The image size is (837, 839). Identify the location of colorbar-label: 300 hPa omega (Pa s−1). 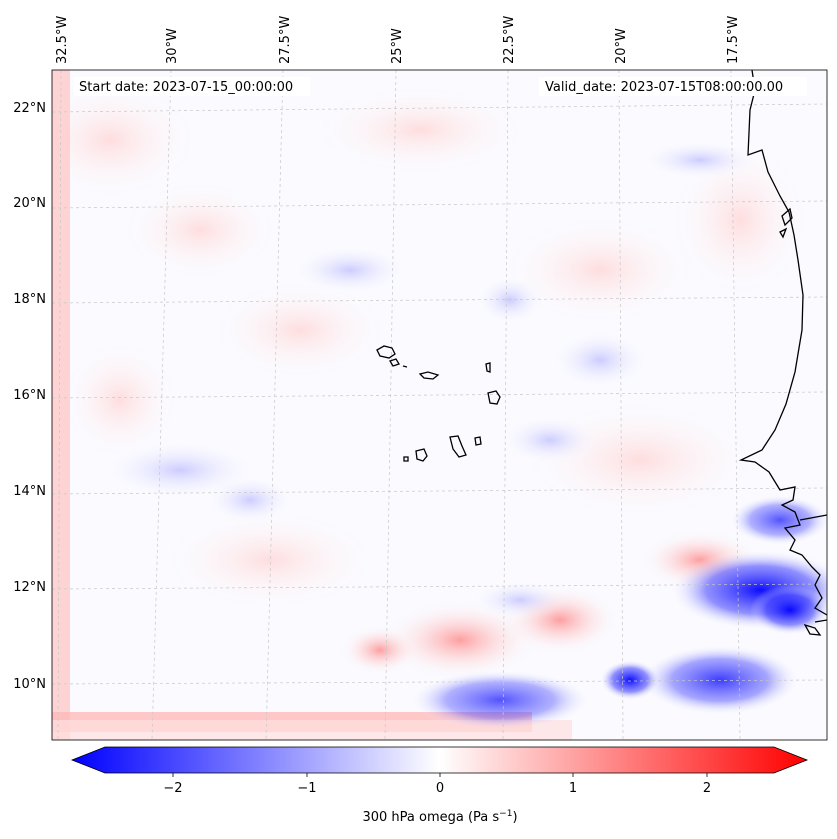
(439, 817).